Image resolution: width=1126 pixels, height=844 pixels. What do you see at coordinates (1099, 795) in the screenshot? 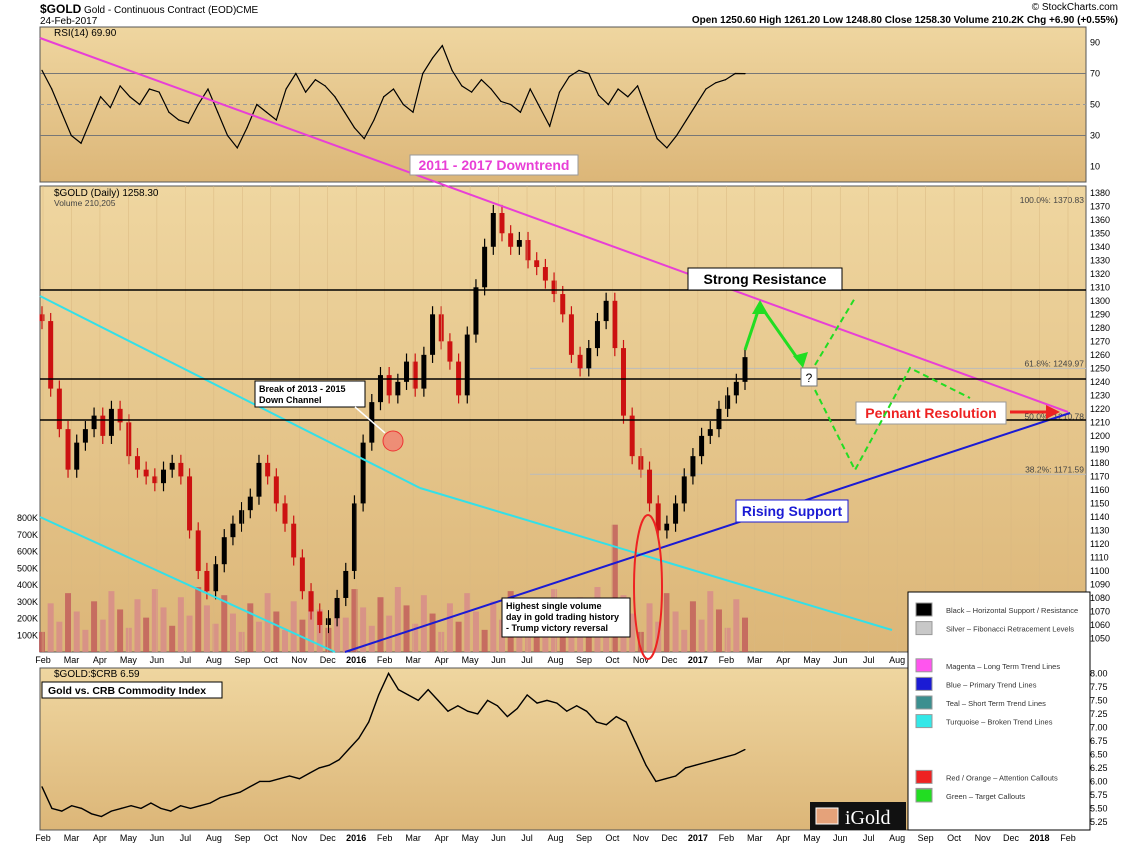
I see `ratio-tick: 5.75` at bounding box center [1099, 795].